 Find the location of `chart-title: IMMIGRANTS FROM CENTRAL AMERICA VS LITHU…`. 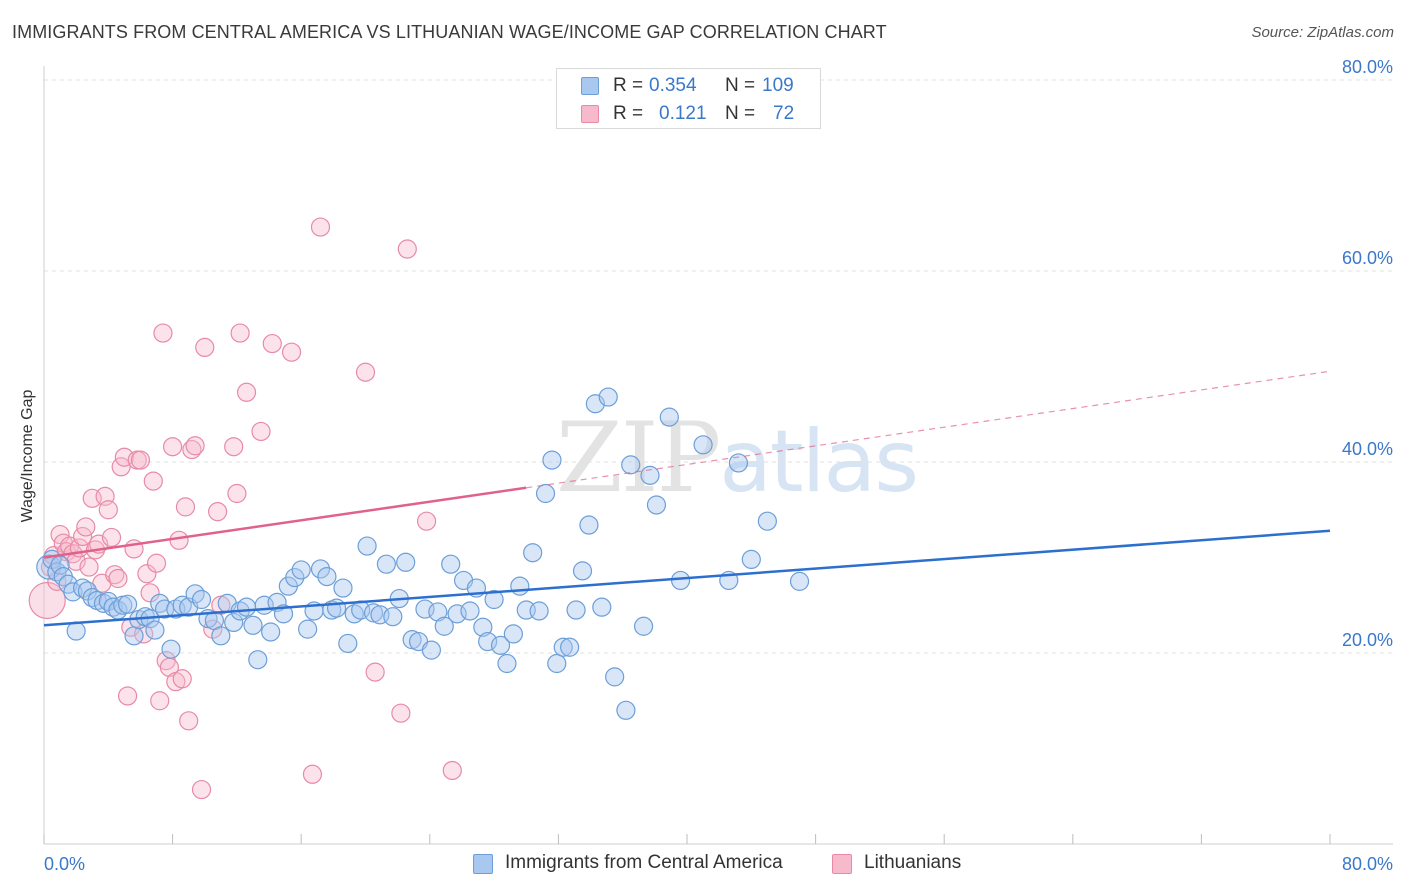

chart-title: IMMIGRANTS FROM CENTRAL AMERICA VS LITHU… is located at coordinates (449, 32).